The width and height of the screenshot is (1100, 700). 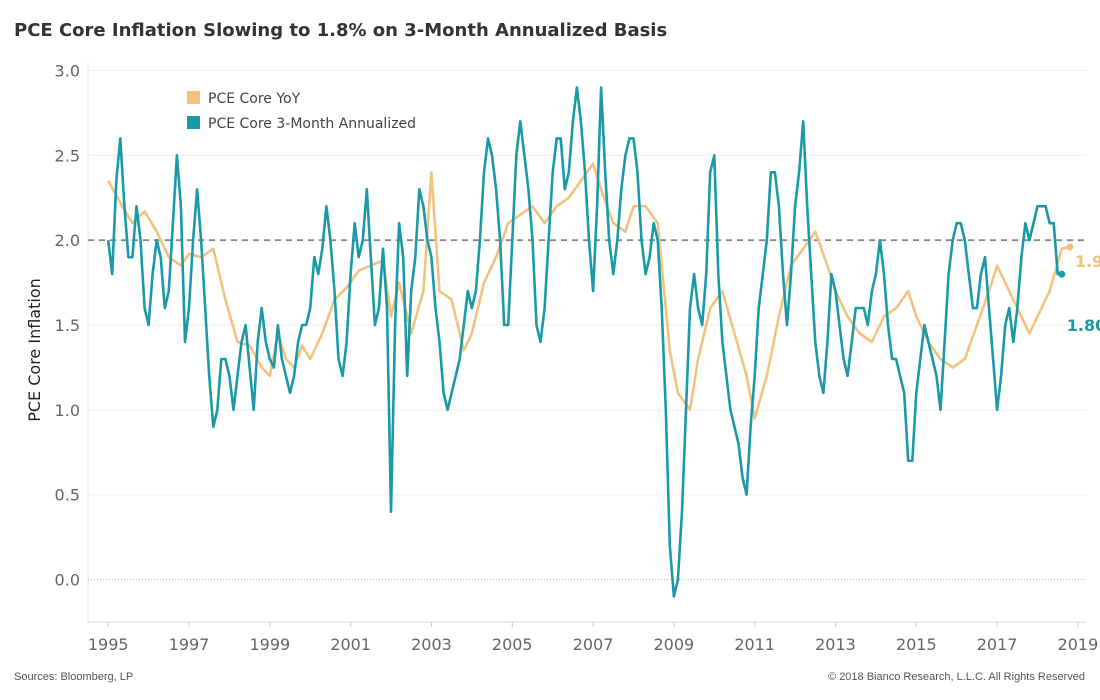 What do you see at coordinates (1062, 274) in the screenshot?
I see `end-marker-3m` at bounding box center [1062, 274].